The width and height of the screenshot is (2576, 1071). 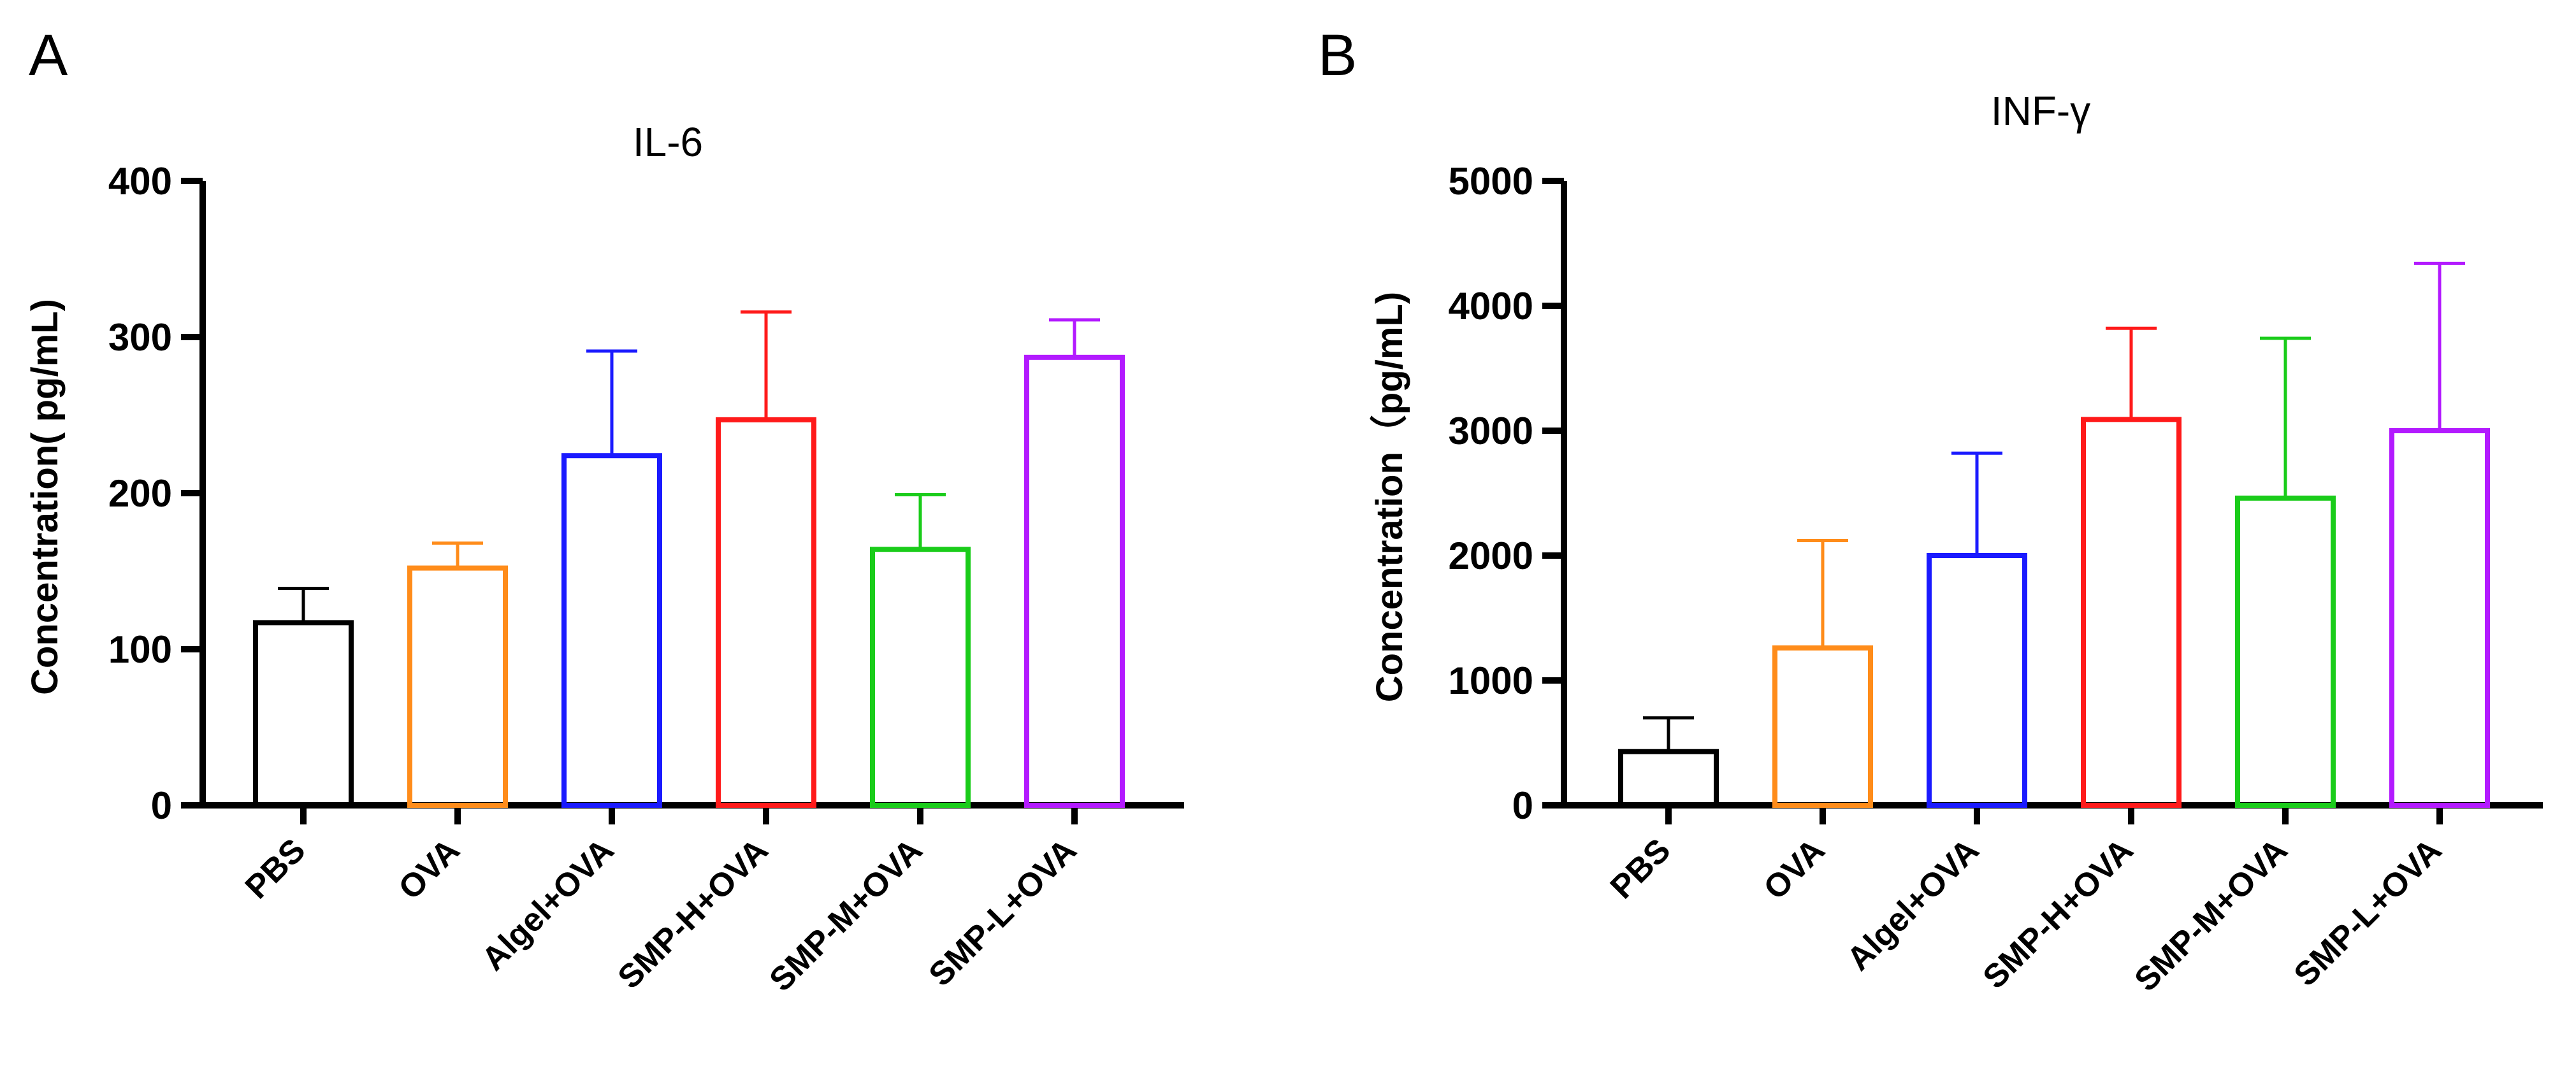 What do you see at coordinates (1491, 306) in the screenshot?
I see `y-tick-label: 4000` at bounding box center [1491, 306].